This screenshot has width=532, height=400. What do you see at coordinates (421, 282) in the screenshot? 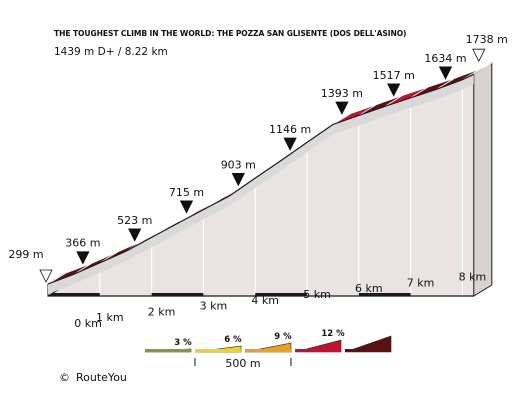
I see `x-tick-label: 7 km` at bounding box center [421, 282].